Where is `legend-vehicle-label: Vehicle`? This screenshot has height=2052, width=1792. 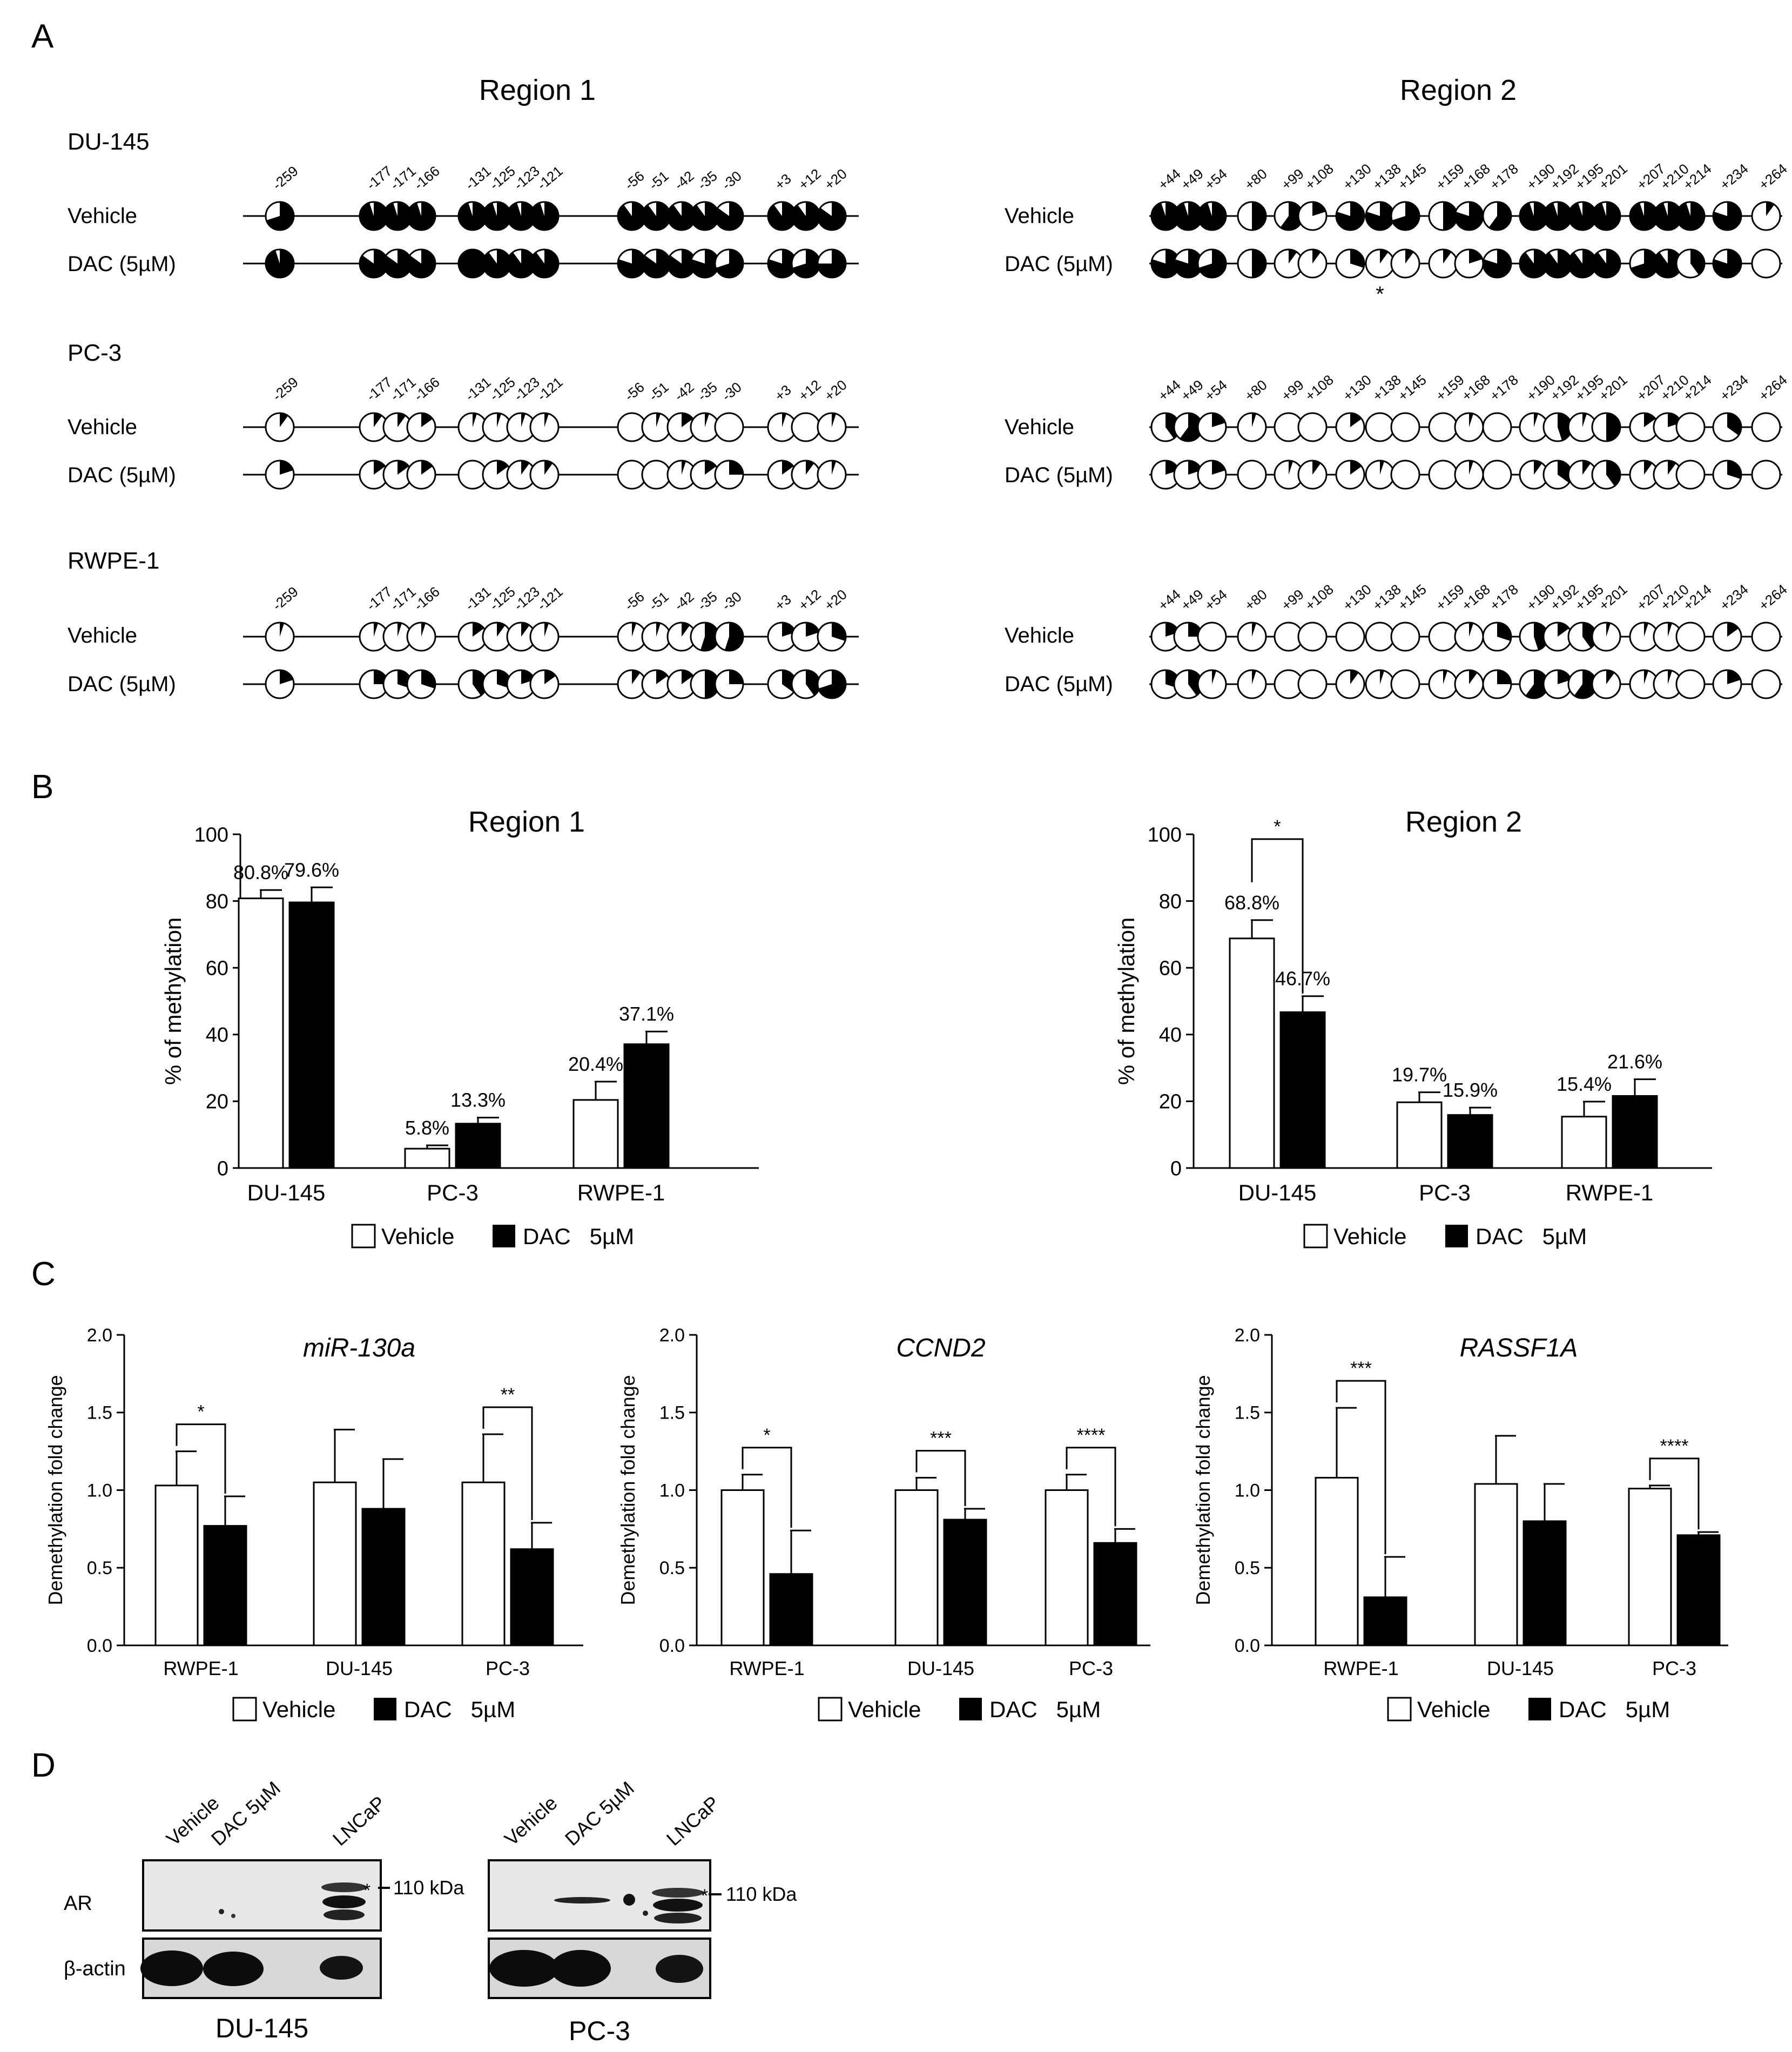
legend-vehicle-label: Vehicle is located at coordinates (1453, 1710).